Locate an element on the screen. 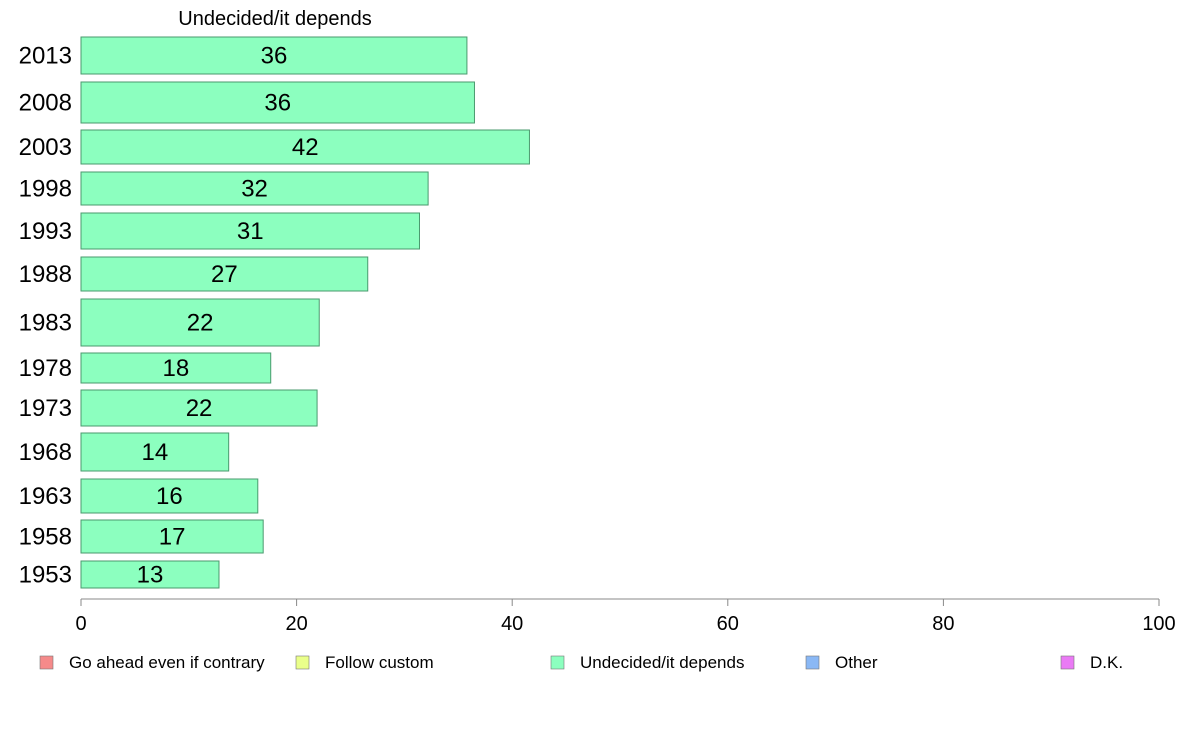 Image resolution: width=1188 pixels, height=741 pixels. category-label: 1983 is located at coordinates (45, 323).